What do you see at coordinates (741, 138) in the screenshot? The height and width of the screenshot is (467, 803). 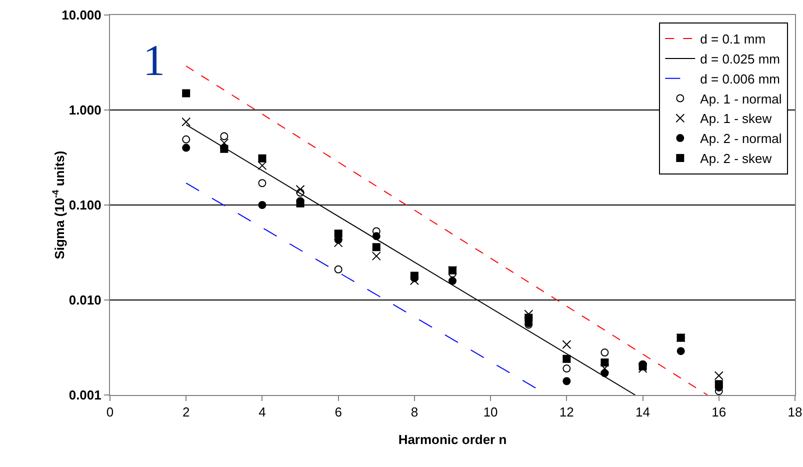 I see `legend-label: Ap. 2 - normal` at bounding box center [741, 138].